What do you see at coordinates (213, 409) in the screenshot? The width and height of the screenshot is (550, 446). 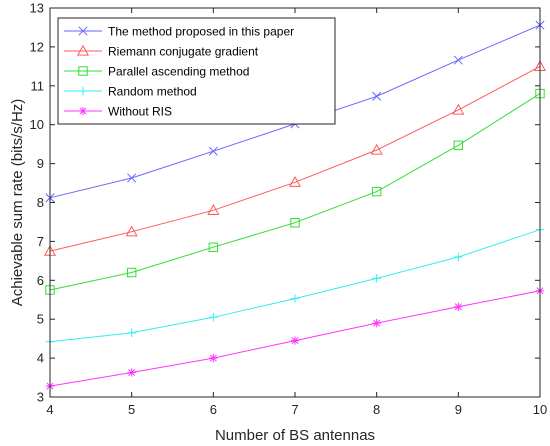 I see `x-tick-label: 6` at bounding box center [213, 409].